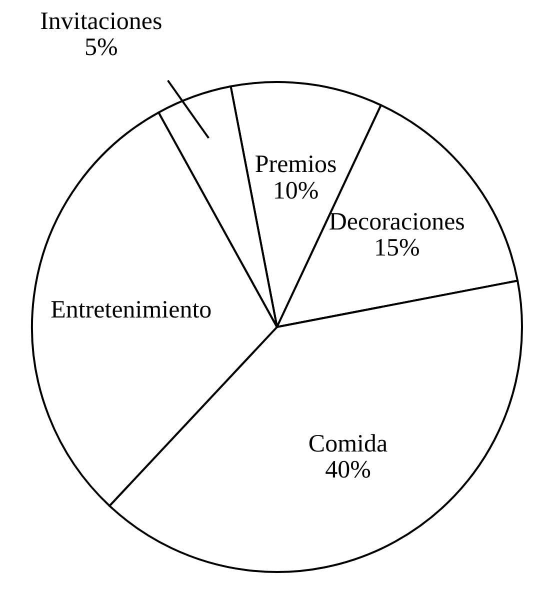  I want to click on slice-label: Invitaciones, so click(101, 21).